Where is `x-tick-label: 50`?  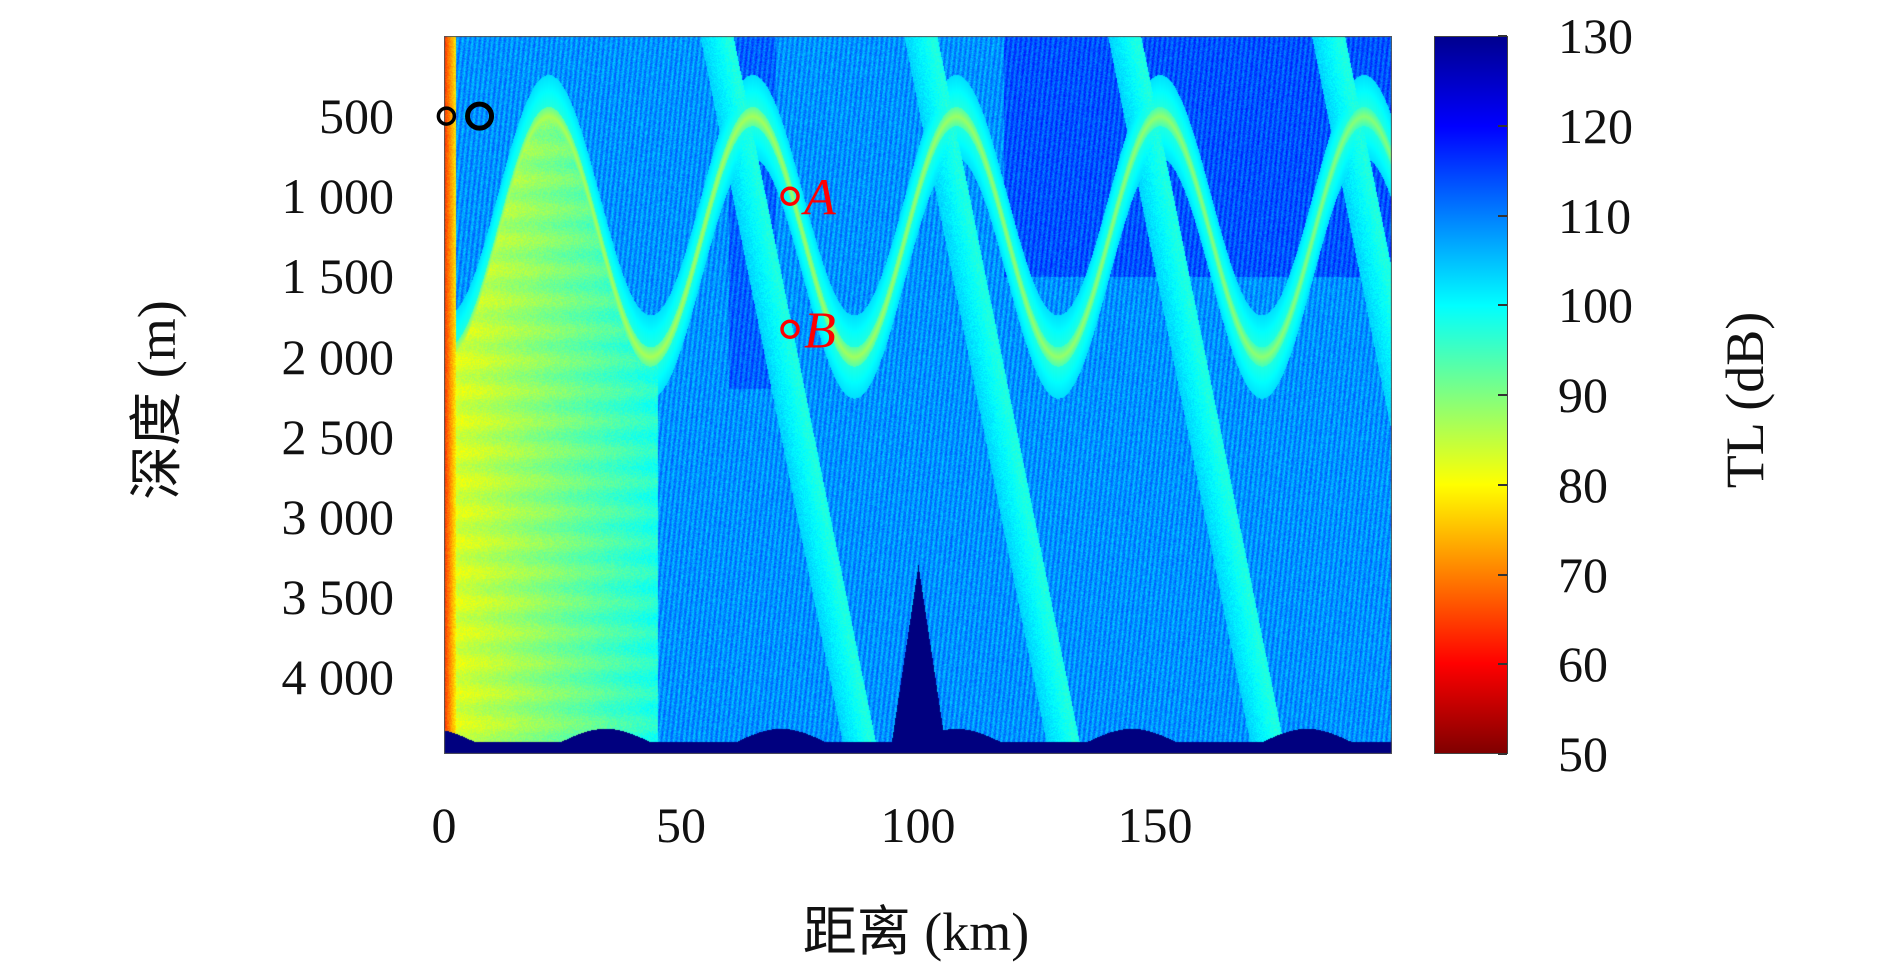 x-tick-label: 50 is located at coordinates (681, 825).